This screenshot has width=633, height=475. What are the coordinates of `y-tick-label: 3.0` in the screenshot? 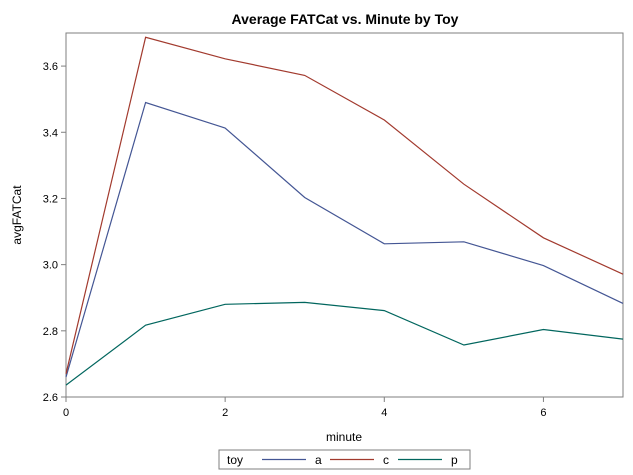 It's located at (50, 266).